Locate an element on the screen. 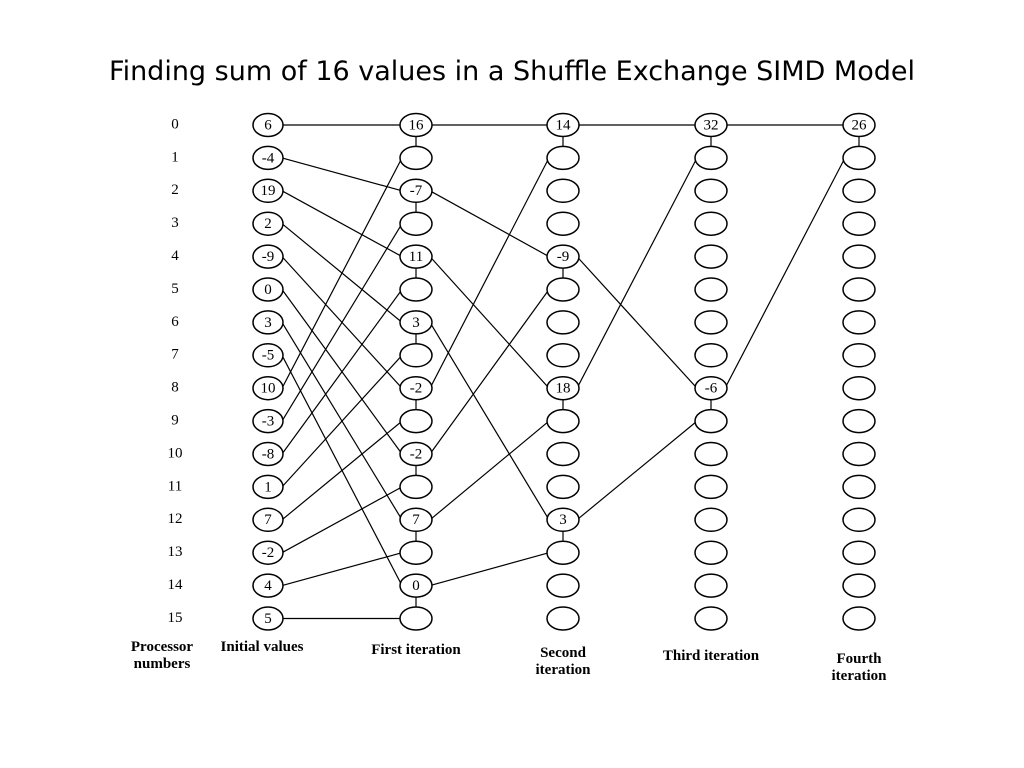 Image resolution: width=1024 pixels, height=768 pixels. node-value: 16 is located at coordinates (417, 125).